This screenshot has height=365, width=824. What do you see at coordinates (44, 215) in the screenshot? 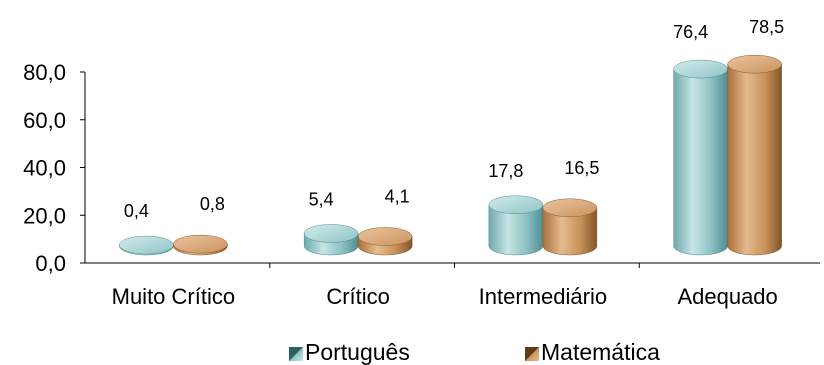
I see `y-tick-label: 20,0` at bounding box center [44, 215].